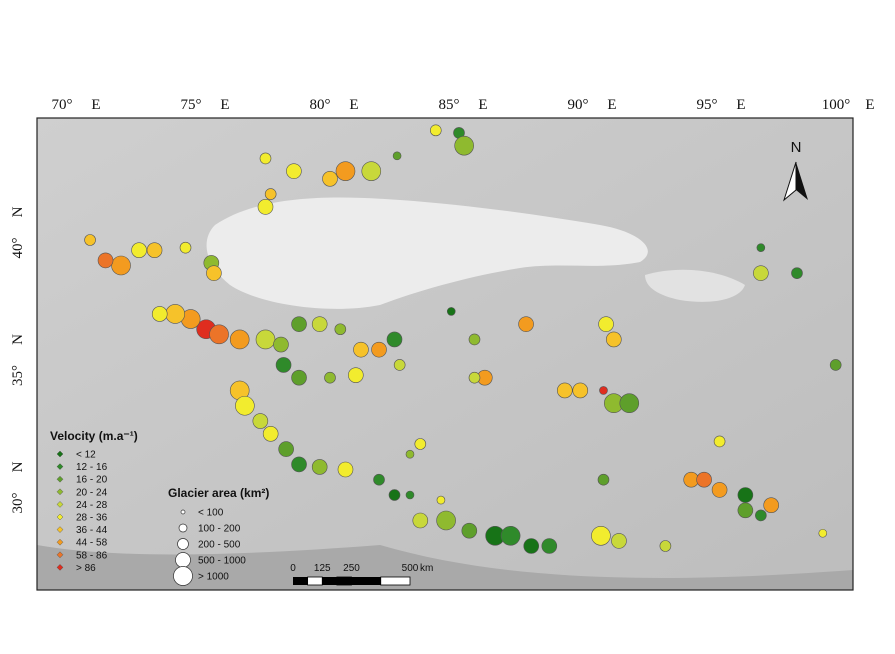 The width and height of the screenshot is (895, 654). What do you see at coordinates (191, 105) in the screenshot?
I see `lon-label: 75°` at bounding box center [191, 105].